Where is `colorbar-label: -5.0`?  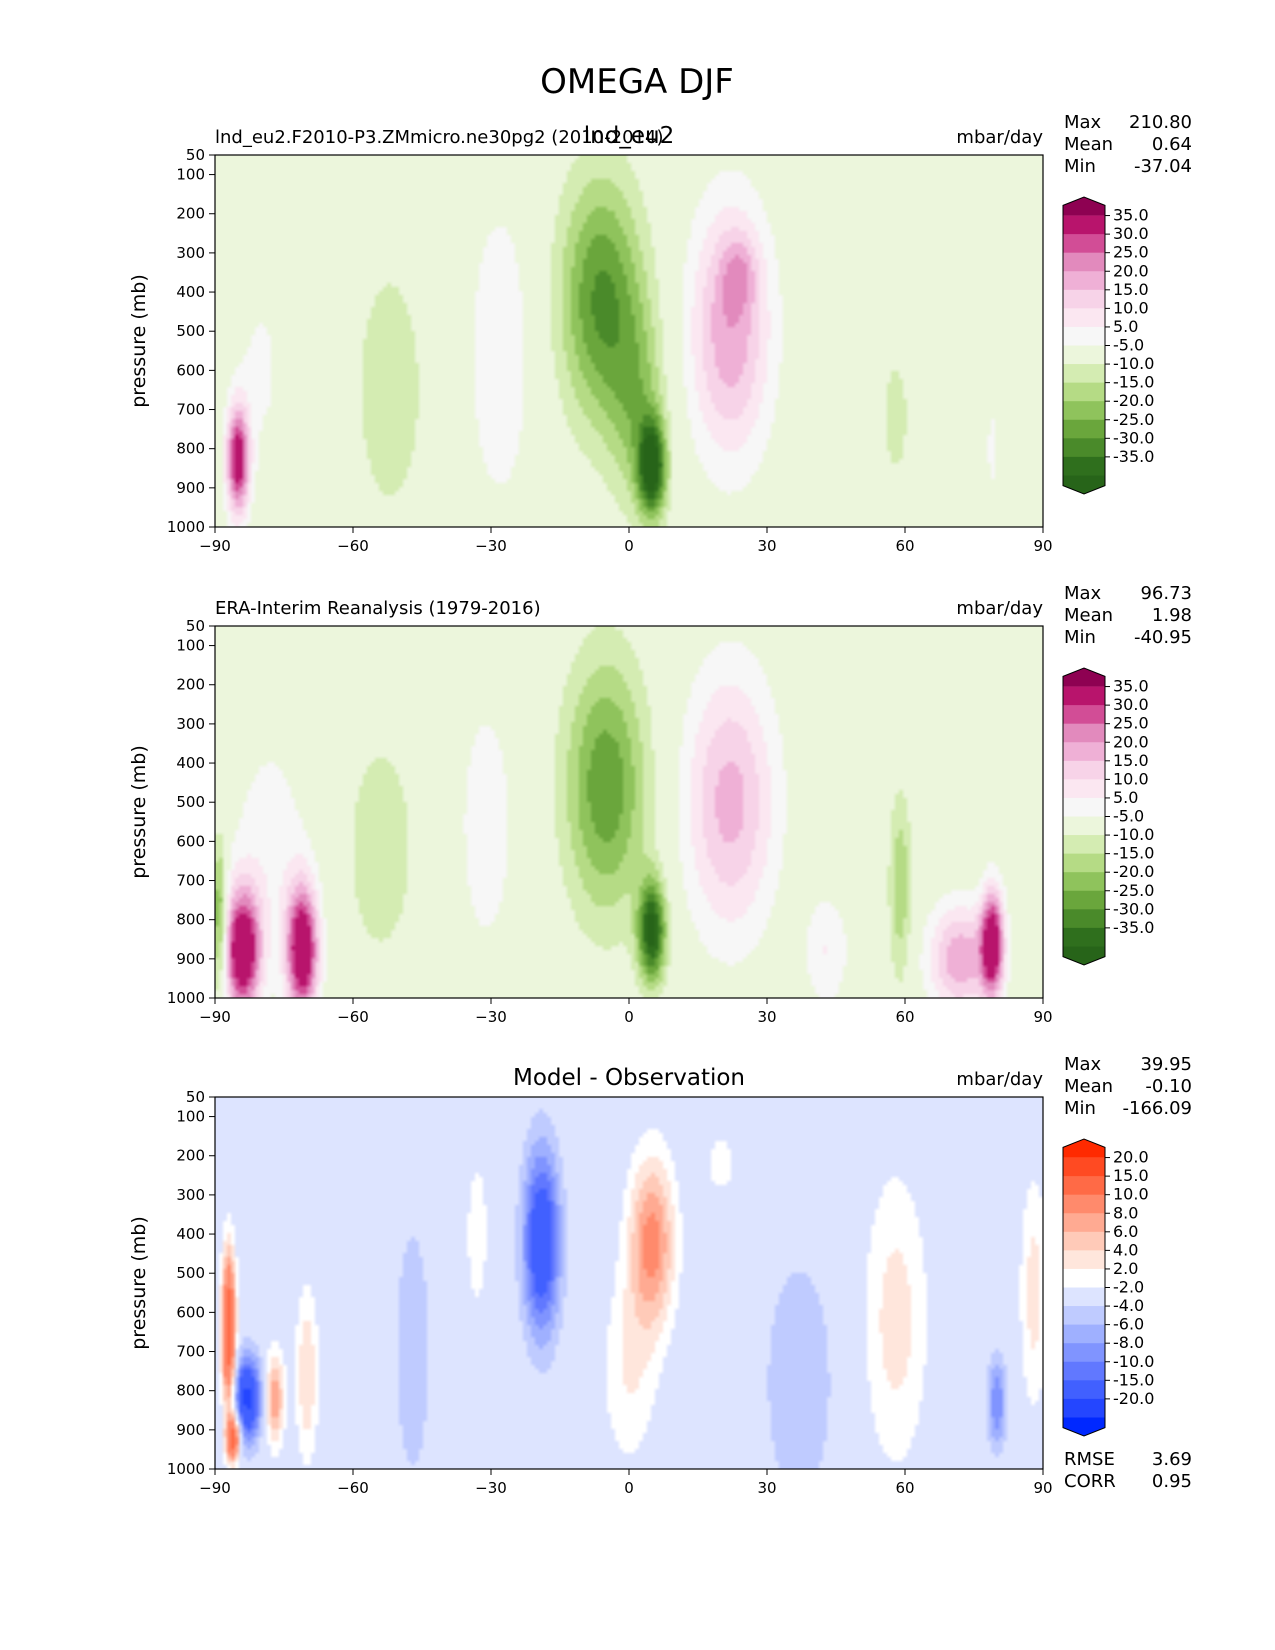
colorbar-label: -5.0 is located at coordinates (1128, 345).